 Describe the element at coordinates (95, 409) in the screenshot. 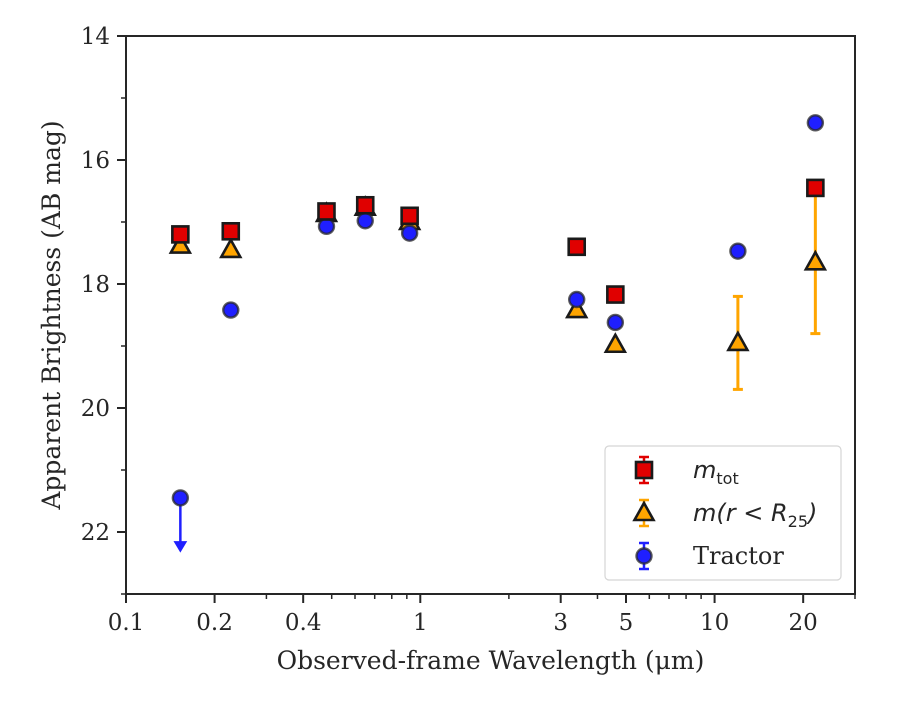

I see `y-tick-label: 20` at that location.